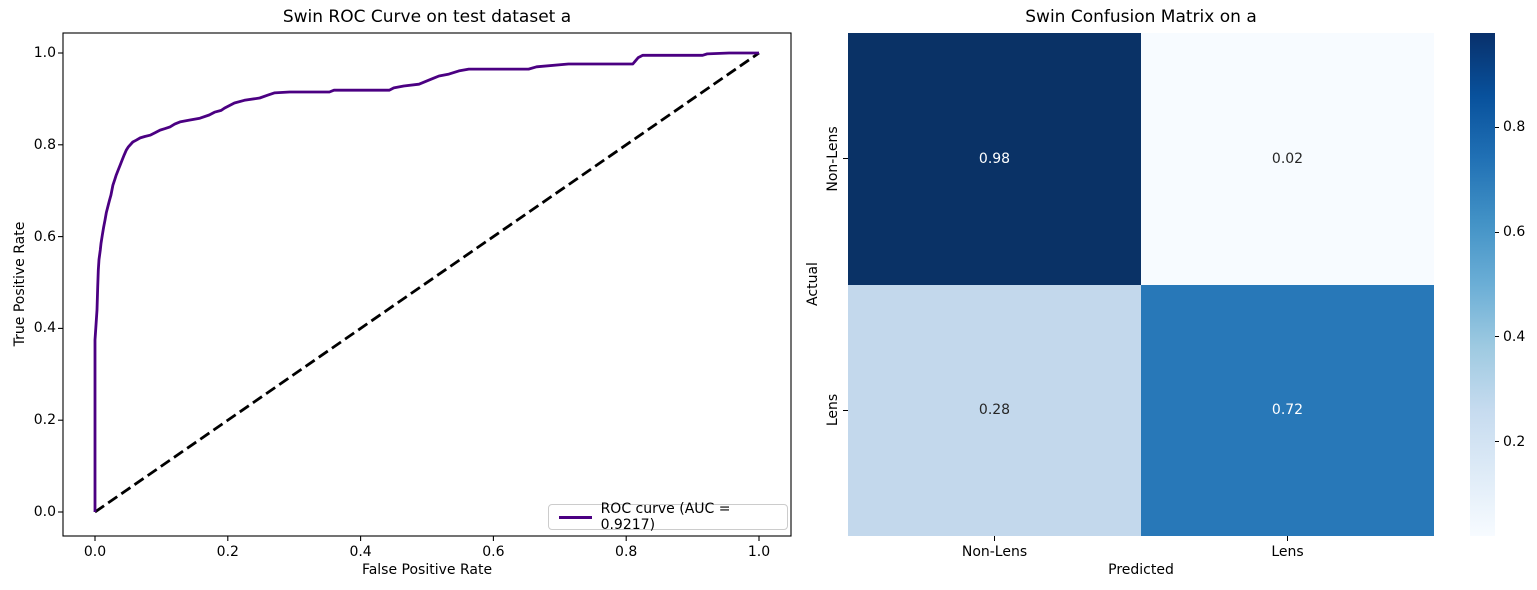 Image resolution: width=1537 pixels, height=590 pixels. Describe the element at coordinates (1141, 17) in the screenshot. I see `cm-title: Swin Confusion Matrix on a` at that location.